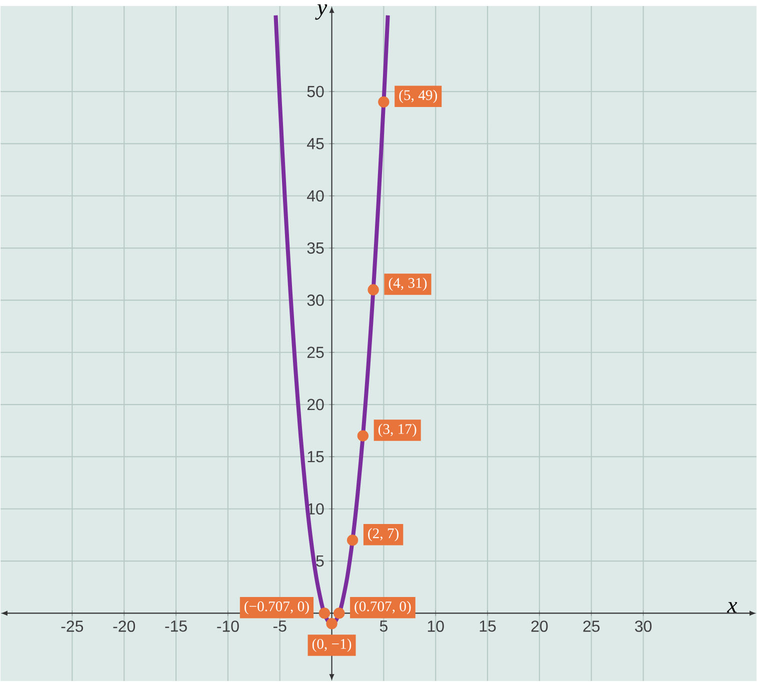 Image resolution: width=757 pixels, height=682 pixels. I want to click on y-tick-label: 50, so click(315, 92).